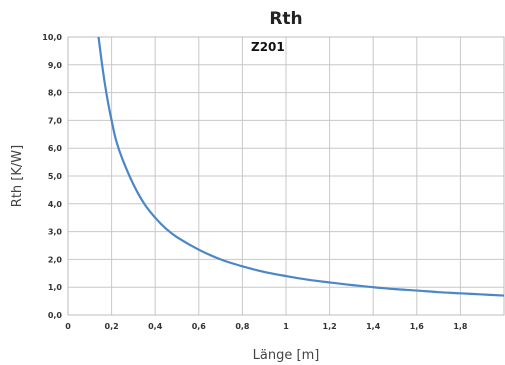  I want to click on y-tick-label: 5,0, so click(55, 176).